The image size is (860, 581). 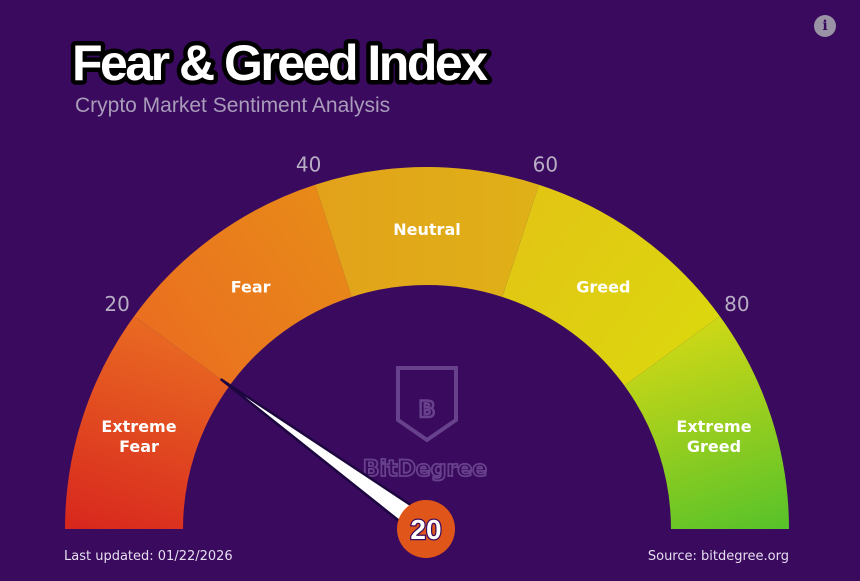 What do you see at coordinates (427, 410) in the screenshot?
I see `bitdegree-logo-letter: B` at bounding box center [427, 410].